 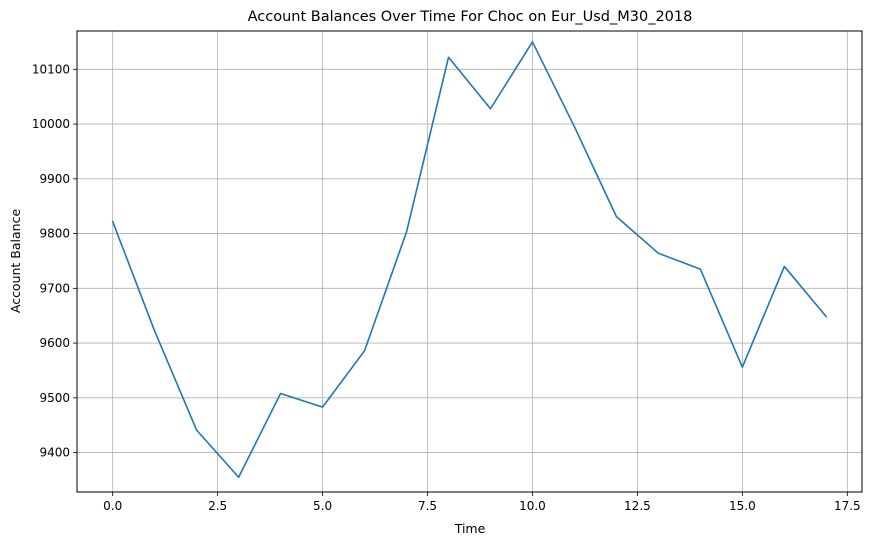 I want to click on y-tick-label: 9800, so click(x=54, y=234).